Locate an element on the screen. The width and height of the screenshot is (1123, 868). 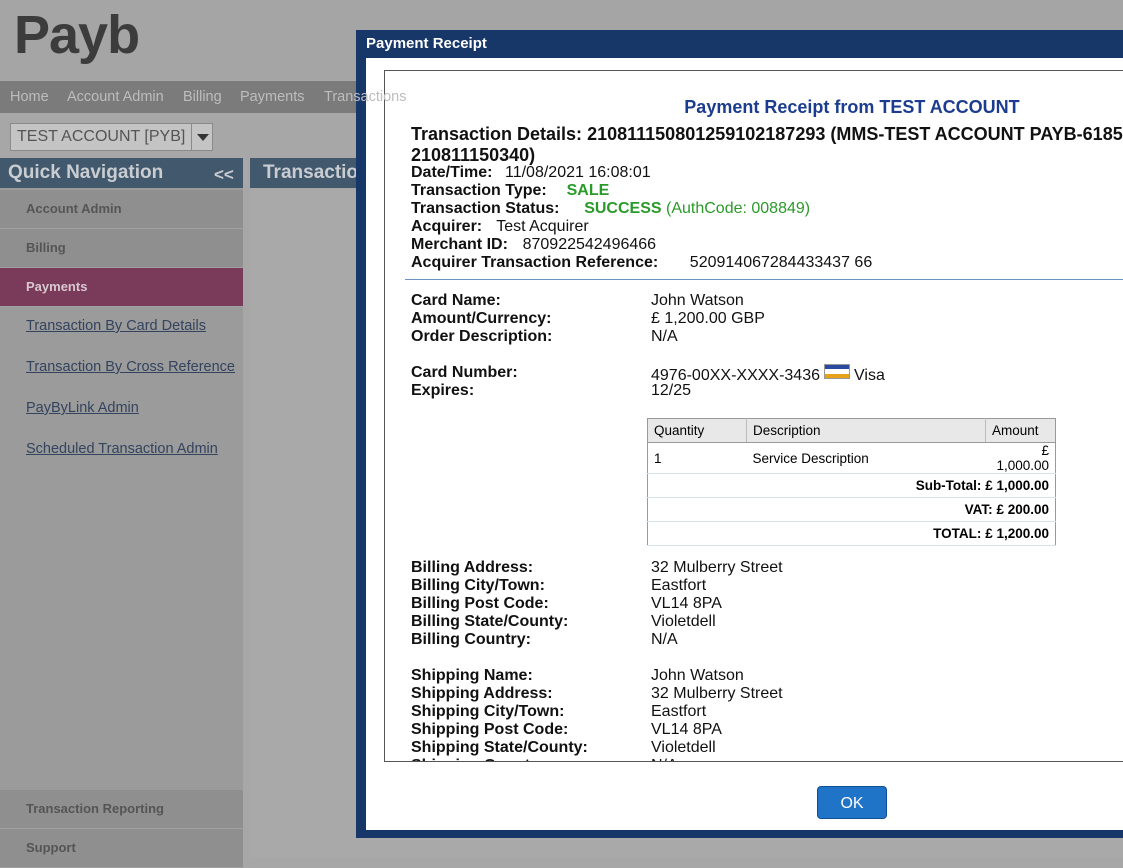
sidebar-section-label: Billing is located at coordinates (46, 247).